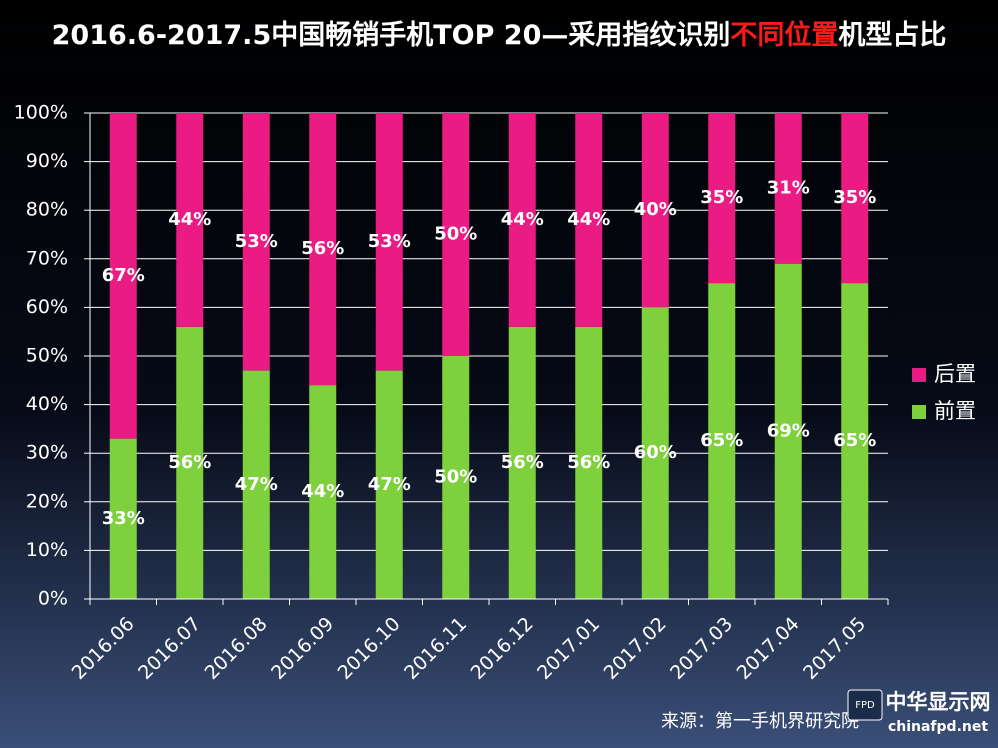  I want to click on title-part: 2016.6-2017.5中国畅销手机TOP 20—采用指纹识别, so click(391, 35).